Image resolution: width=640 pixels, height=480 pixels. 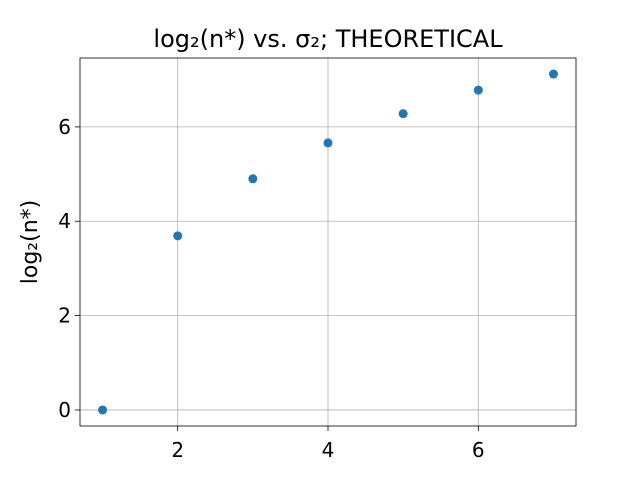 What do you see at coordinates (328, 39) in the screenshot?
I see `chart-title: log₂(n*) vs. σ₂; THEORETICAL` at bounding box center [328, 39].